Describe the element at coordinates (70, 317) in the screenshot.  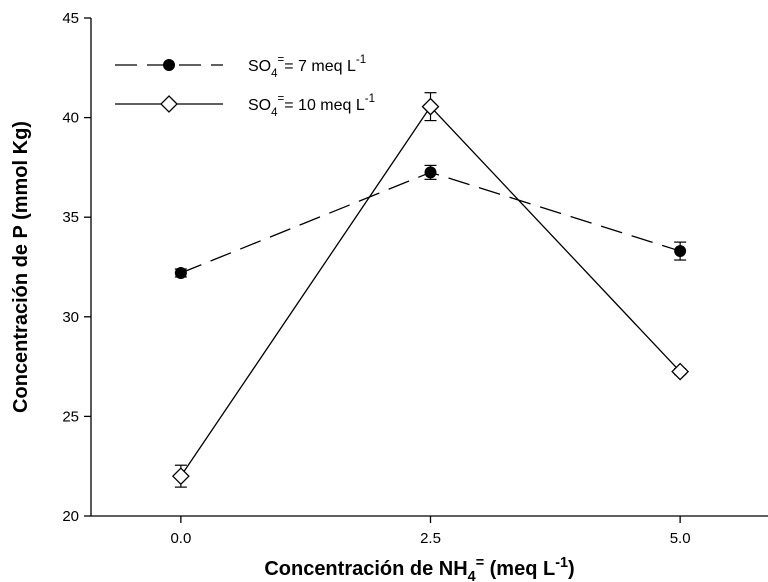
I see `y-tick-label: 30` at that location.